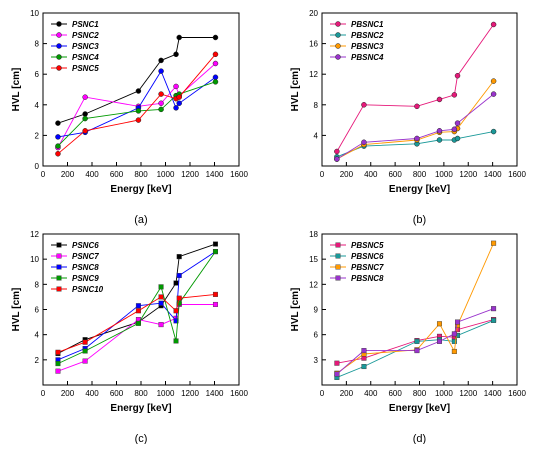  What do you see at coordinates (190, 174) in the screenshot?
I see `x-tick-label: 1200` at bounding box center [190, 174].